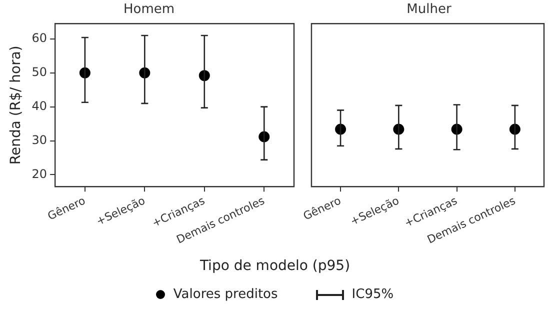 The height and width of the screenshot is (309, 550). I want to click on y-tick-label: 20, so click(40, 173).